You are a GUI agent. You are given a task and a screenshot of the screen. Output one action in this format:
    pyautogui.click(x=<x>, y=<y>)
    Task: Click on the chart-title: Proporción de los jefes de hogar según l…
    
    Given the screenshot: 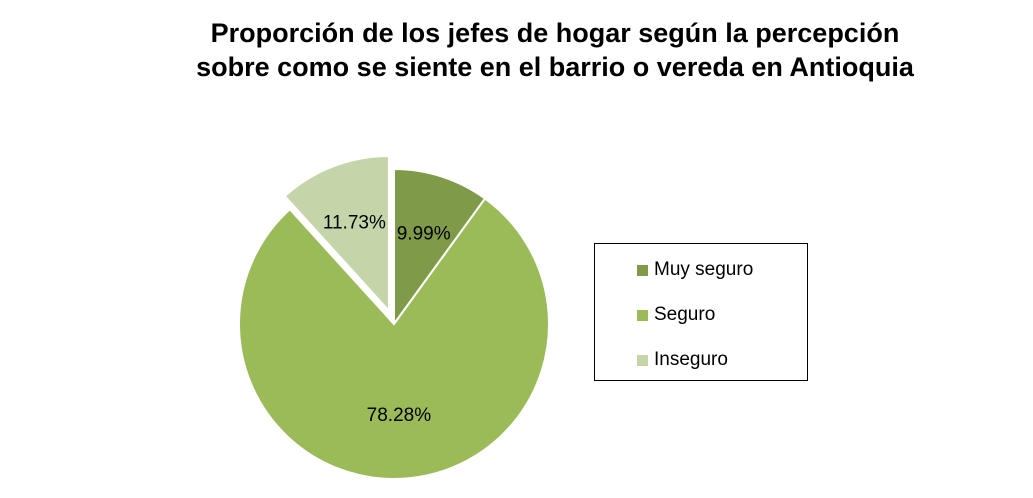 What is the action you would take?
    pyautogui.click(x=555, y=50)
    